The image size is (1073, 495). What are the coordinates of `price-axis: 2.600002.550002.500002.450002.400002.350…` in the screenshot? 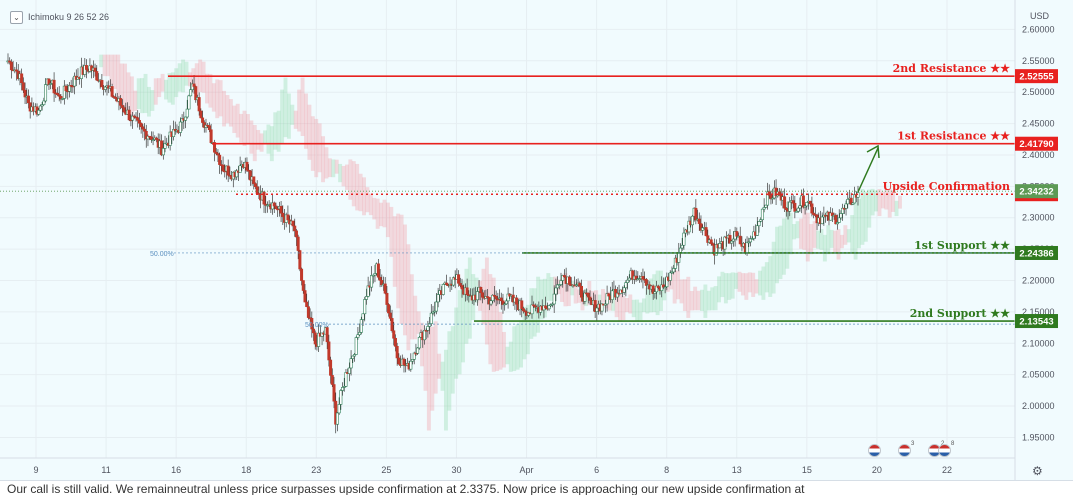 It's located at (1038, 233).